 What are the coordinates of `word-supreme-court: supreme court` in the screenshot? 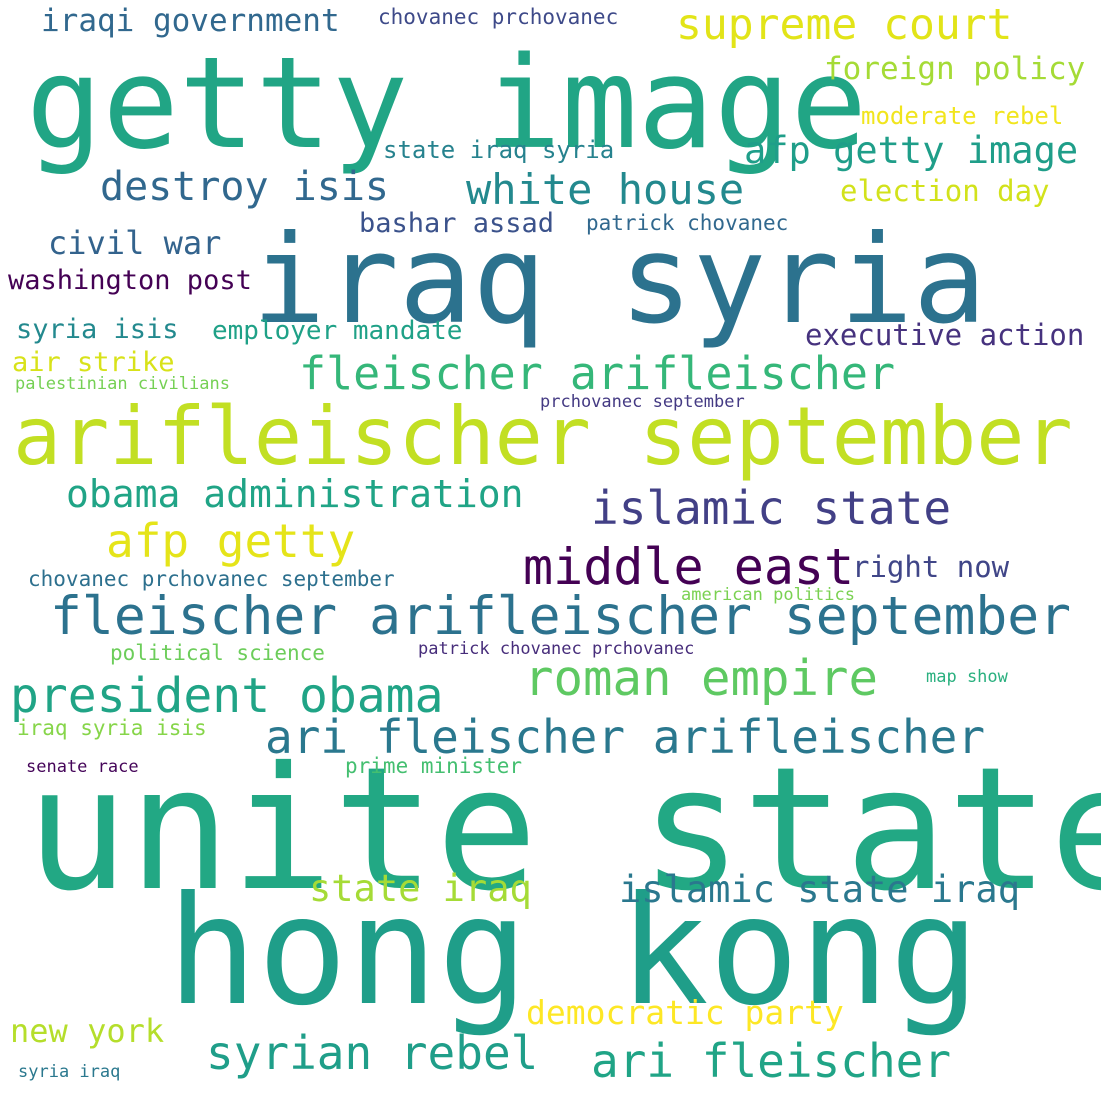 It's located at (844, 25).